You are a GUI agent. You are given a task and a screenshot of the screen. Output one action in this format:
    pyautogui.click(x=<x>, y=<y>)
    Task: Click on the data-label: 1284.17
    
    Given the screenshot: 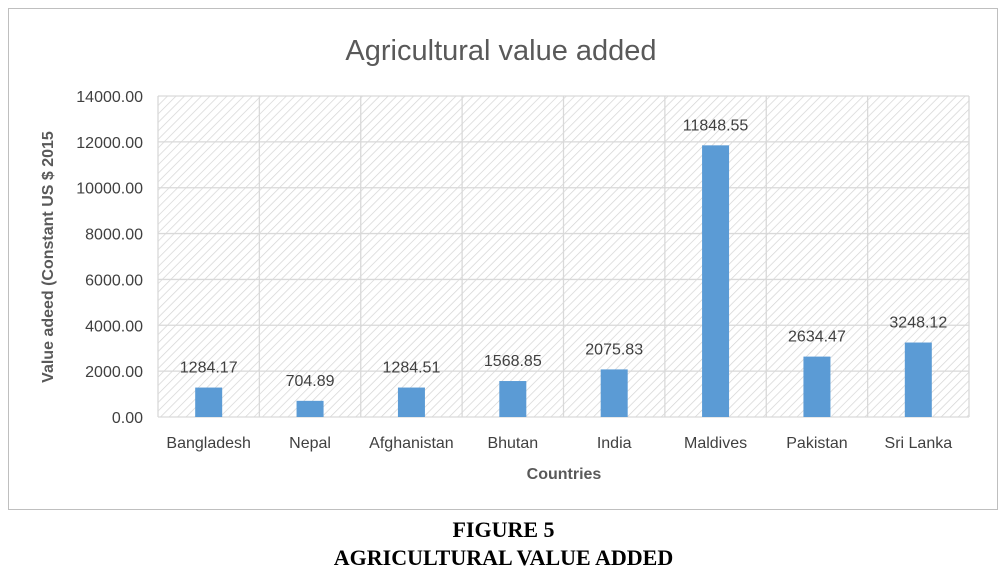 What is the action you would take?
    pyautogui.click(x=209, y=368)
    